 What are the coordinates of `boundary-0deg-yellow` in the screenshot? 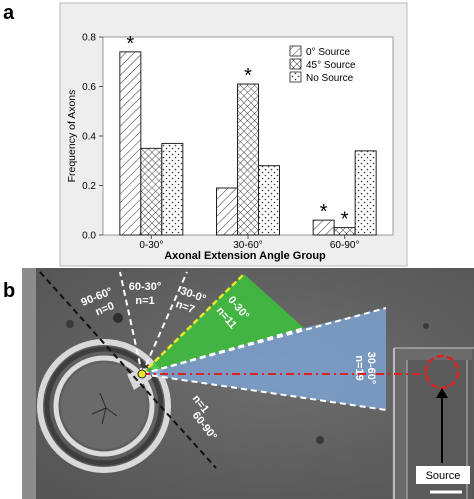 It's located at (193, 324).